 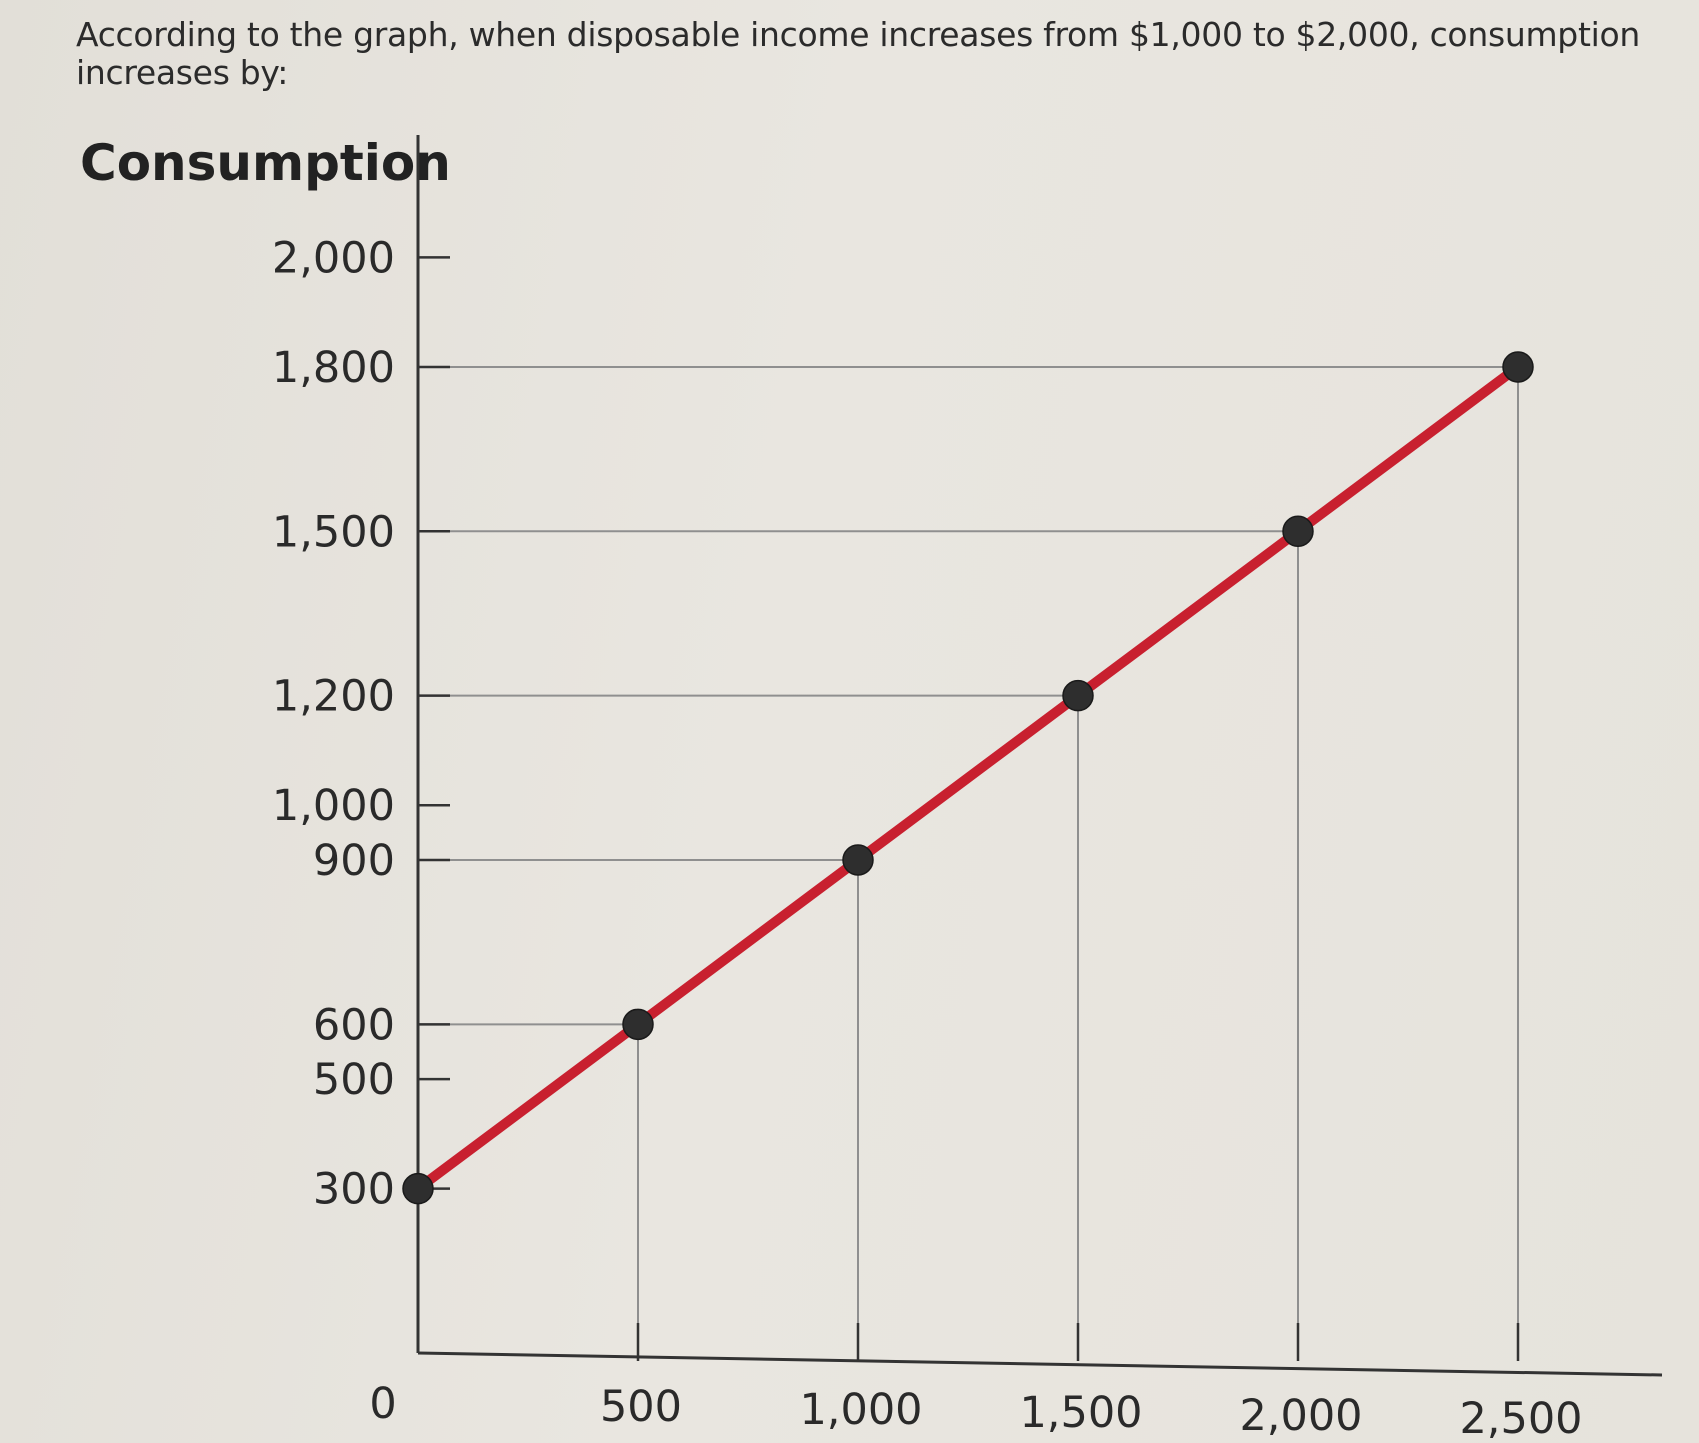 What do you see at coordinates (354, 1025) in the screenshot?
I see `y-tick-label: 600` at bounding box center [354, 1025].